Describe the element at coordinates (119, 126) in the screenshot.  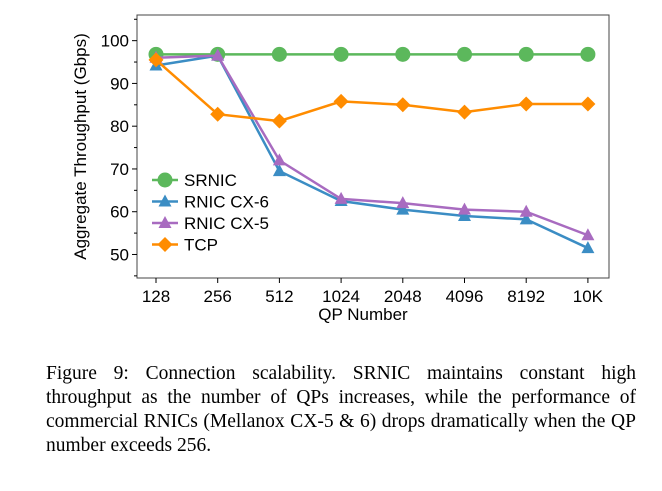
I see `y-tick-label: 80` at that location.